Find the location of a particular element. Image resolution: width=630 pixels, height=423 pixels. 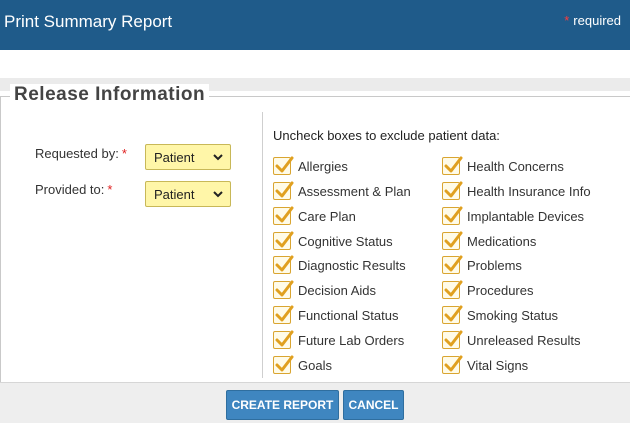

column-divider is located at coordinates (262, 245).